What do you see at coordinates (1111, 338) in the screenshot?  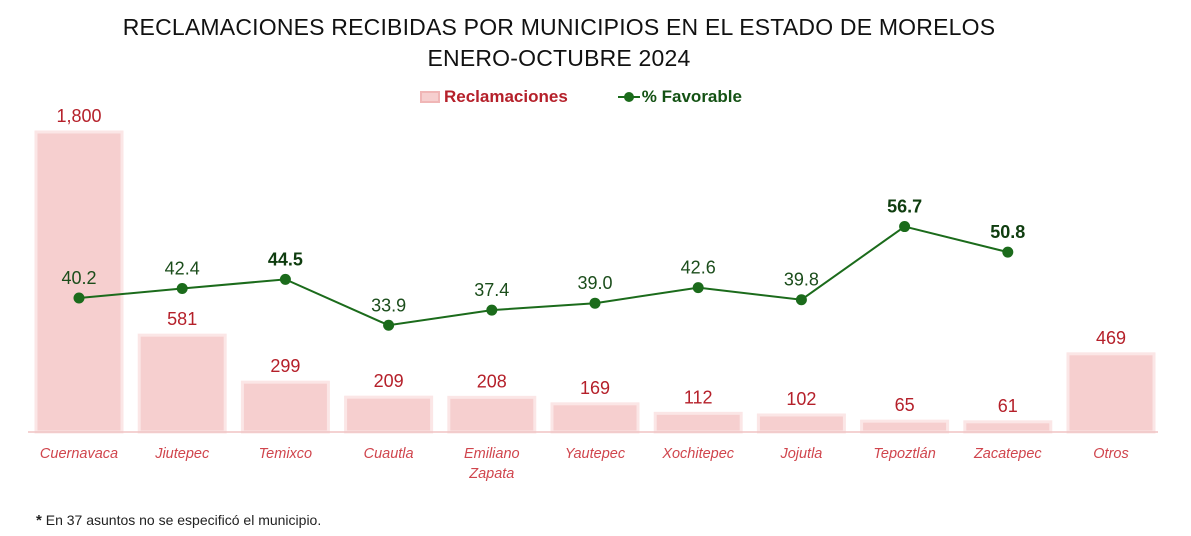 I see `bar-value-label: 469` at bounding box center [1111, 338].